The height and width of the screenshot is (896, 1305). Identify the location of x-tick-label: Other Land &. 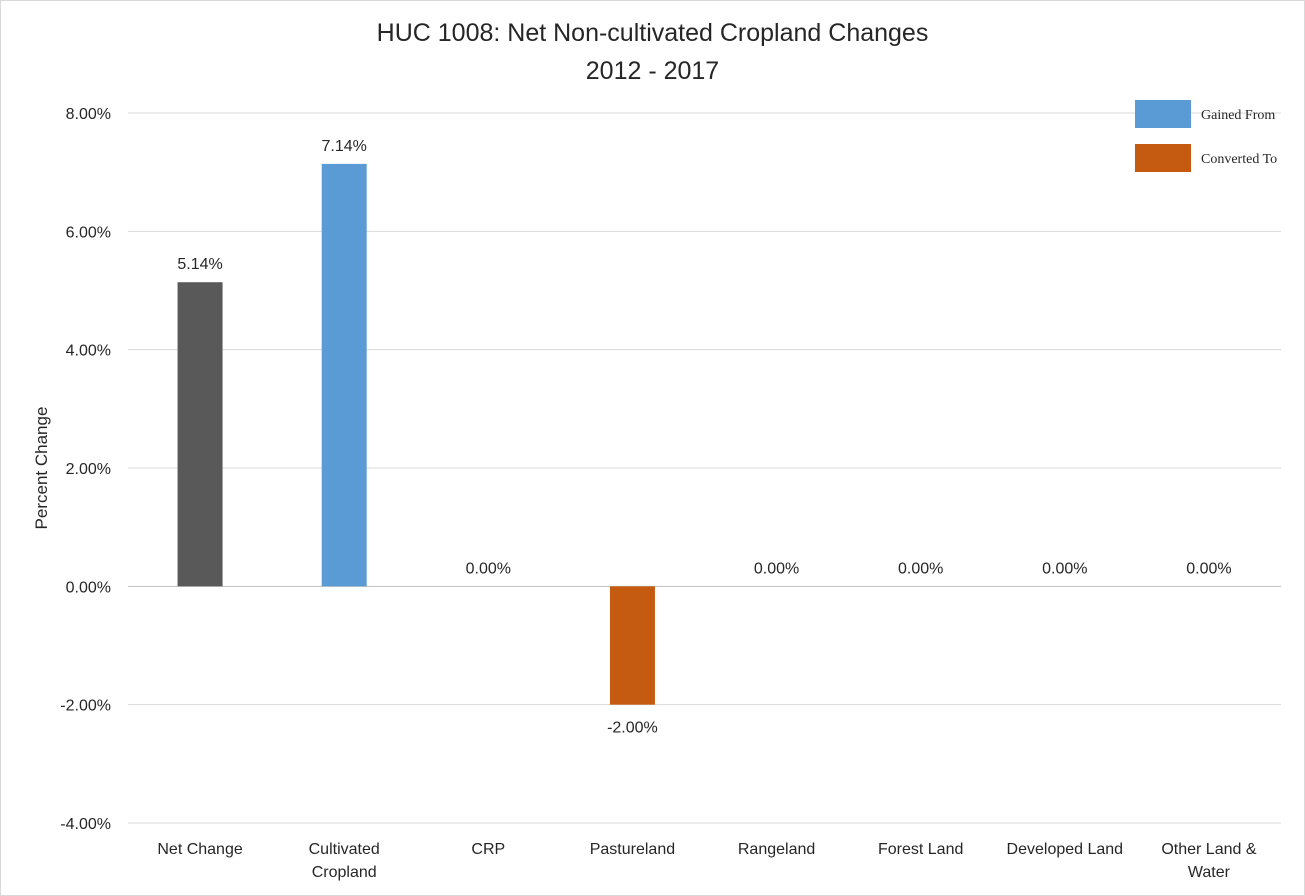
(1209, 849).